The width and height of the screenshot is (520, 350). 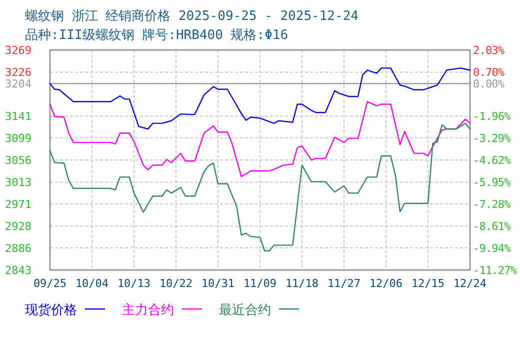 What do you see at coordinates (176, 283) in the screenshot?
I see `x-tick-label: 10/22` at bounding box center [176, 283].